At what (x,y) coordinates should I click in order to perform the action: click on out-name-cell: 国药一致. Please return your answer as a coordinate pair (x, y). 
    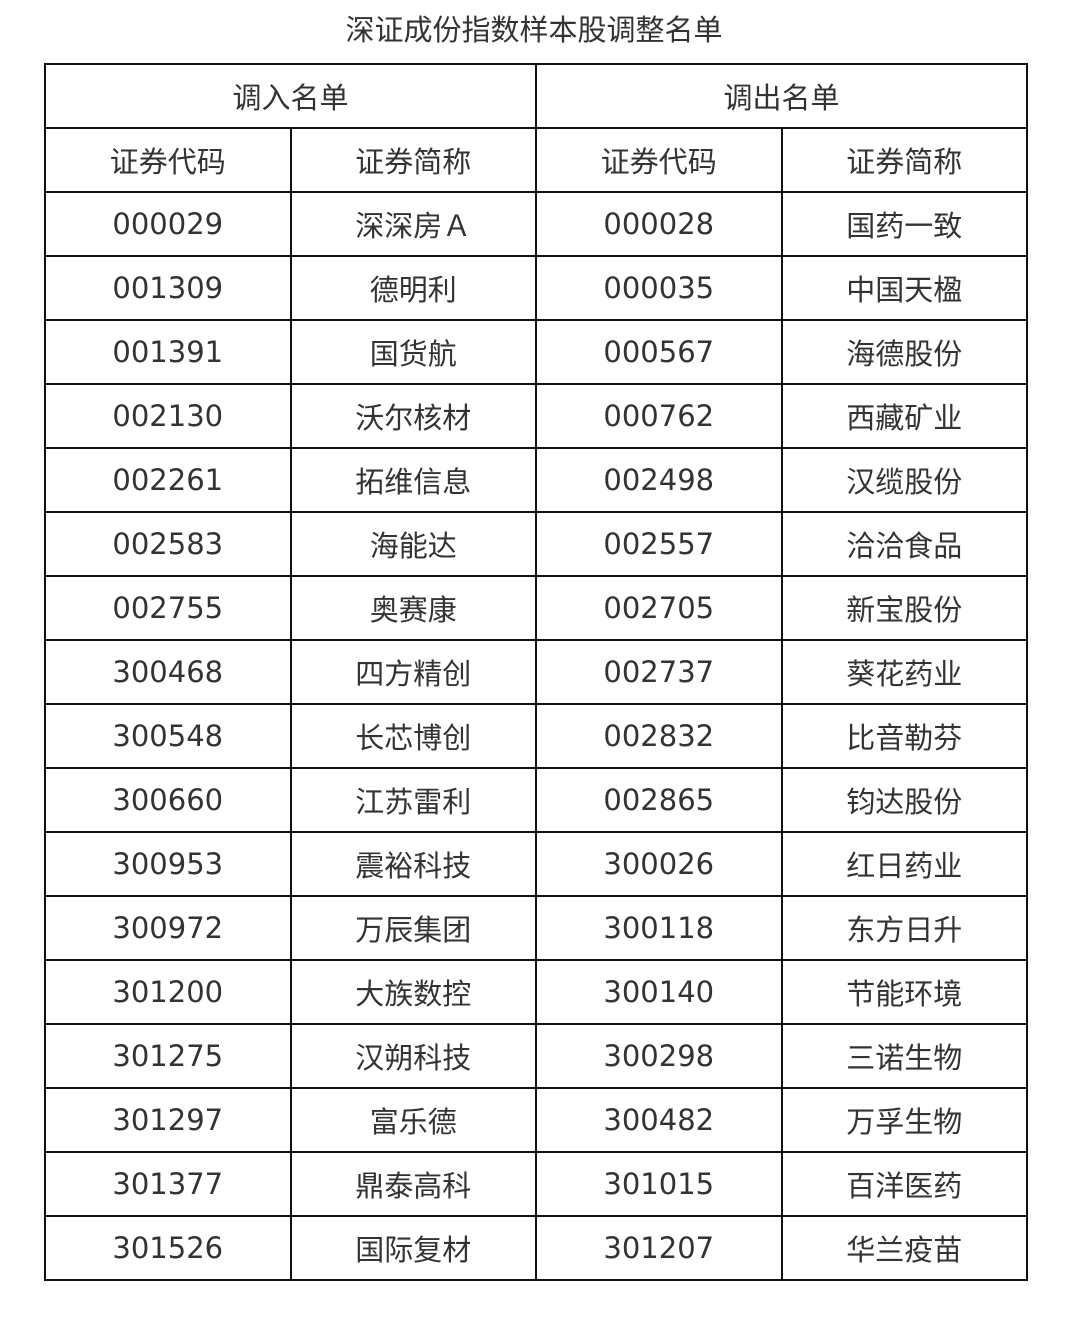
    Looking at the image, I should click on (904, 224).